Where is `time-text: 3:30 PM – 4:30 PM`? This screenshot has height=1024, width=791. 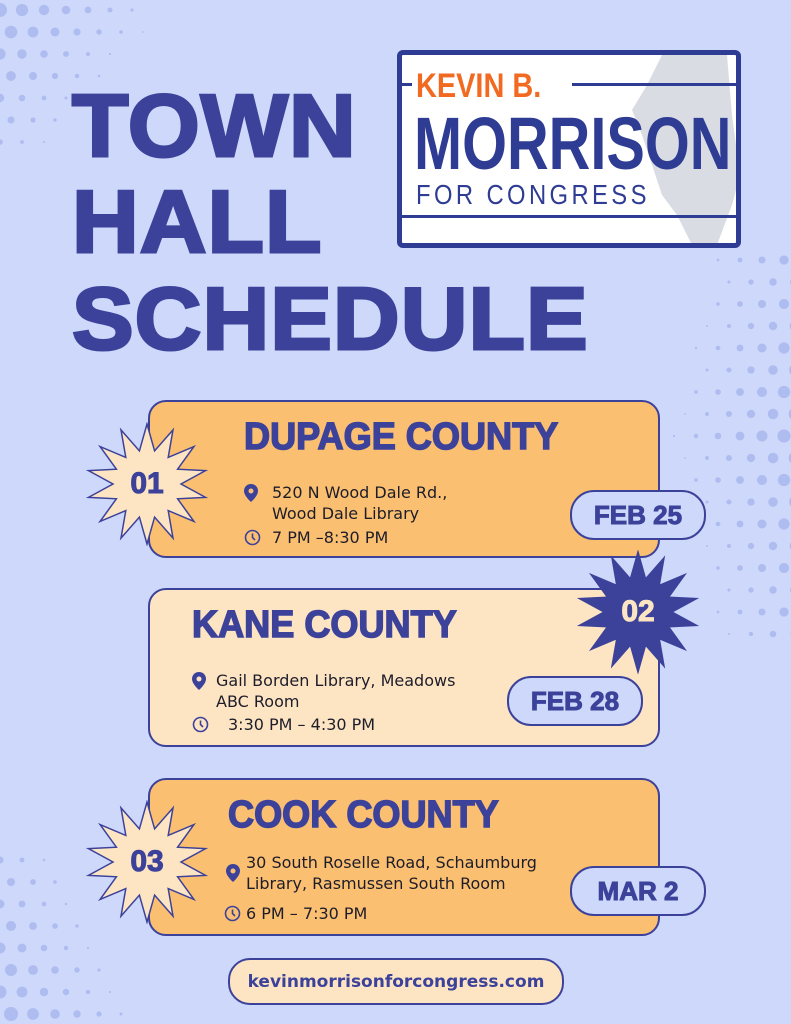 time-text: 3:30 PM – 4:30 PM is located at coordinates (302, 724).